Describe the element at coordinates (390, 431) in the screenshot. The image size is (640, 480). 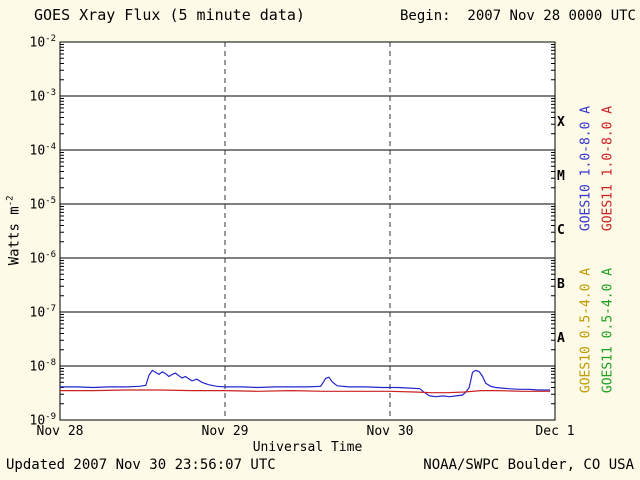
I see `x-tick-label: Nov 30` at that location.